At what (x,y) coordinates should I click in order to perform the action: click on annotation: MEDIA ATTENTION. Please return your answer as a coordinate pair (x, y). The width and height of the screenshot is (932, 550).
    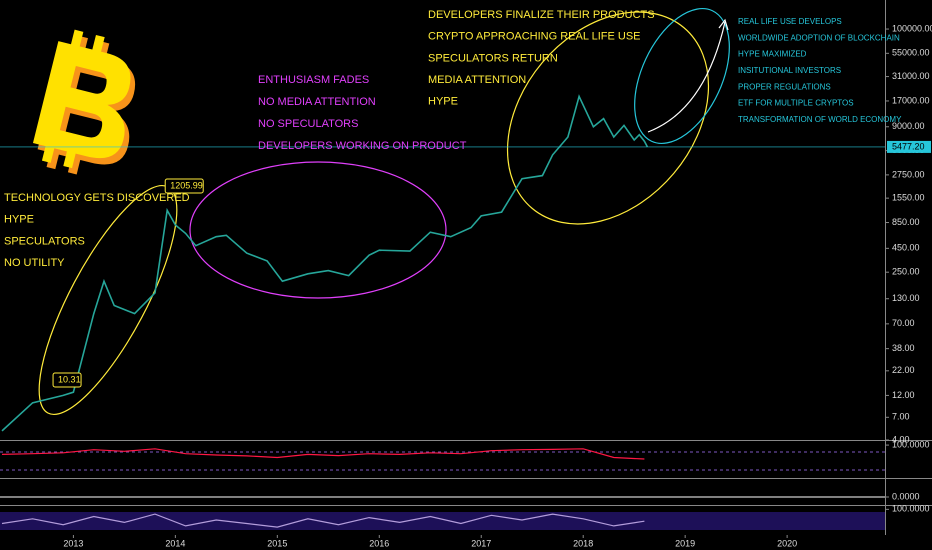
    Looking at the image, I should click on (477, 80).